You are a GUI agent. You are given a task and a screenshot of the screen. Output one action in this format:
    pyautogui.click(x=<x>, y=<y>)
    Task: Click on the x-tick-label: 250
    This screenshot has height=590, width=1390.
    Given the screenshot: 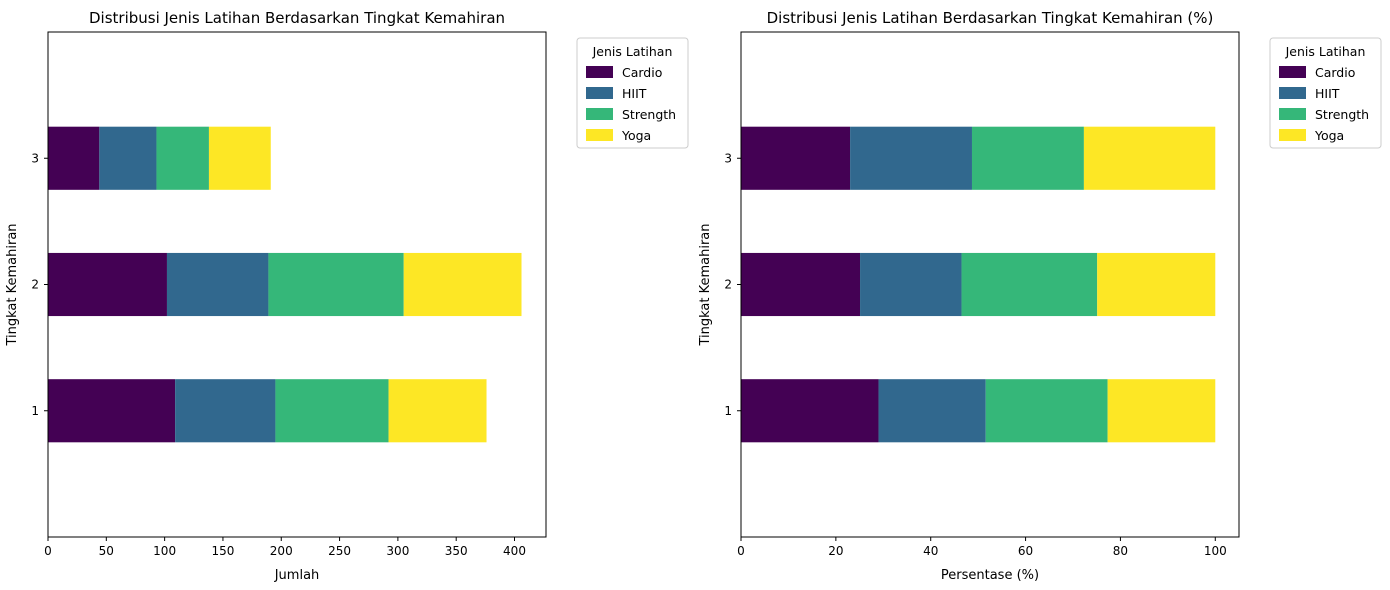 What is the action you would take?
    pyautogui.click(x=339, y=551)
    